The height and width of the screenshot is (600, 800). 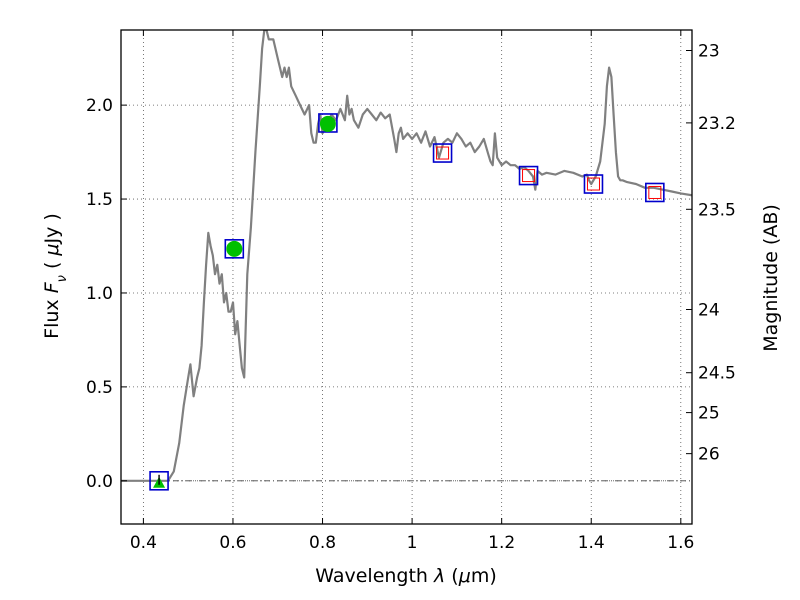 I want to click on y2-tick-label: 25, so click(x=709, y=414).